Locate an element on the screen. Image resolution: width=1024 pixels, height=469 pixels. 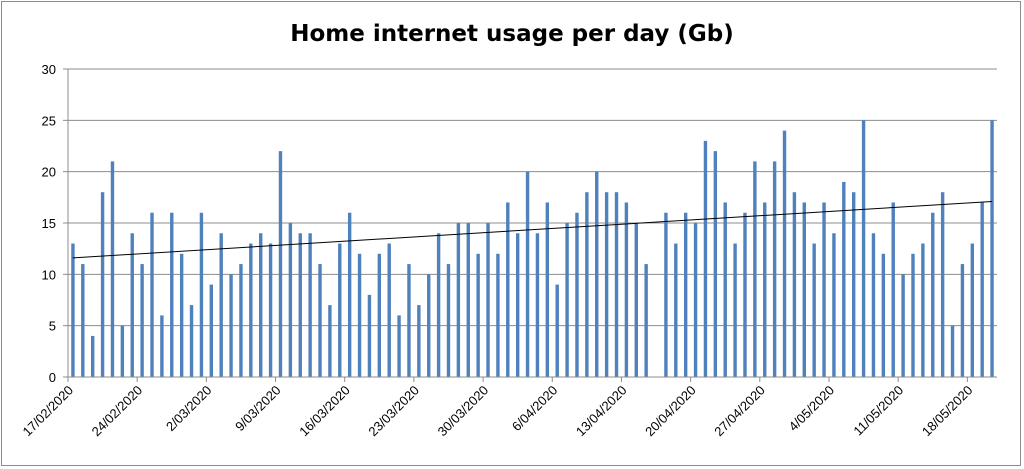
y-tick-label: 5 is located at coordinates (52, 326).